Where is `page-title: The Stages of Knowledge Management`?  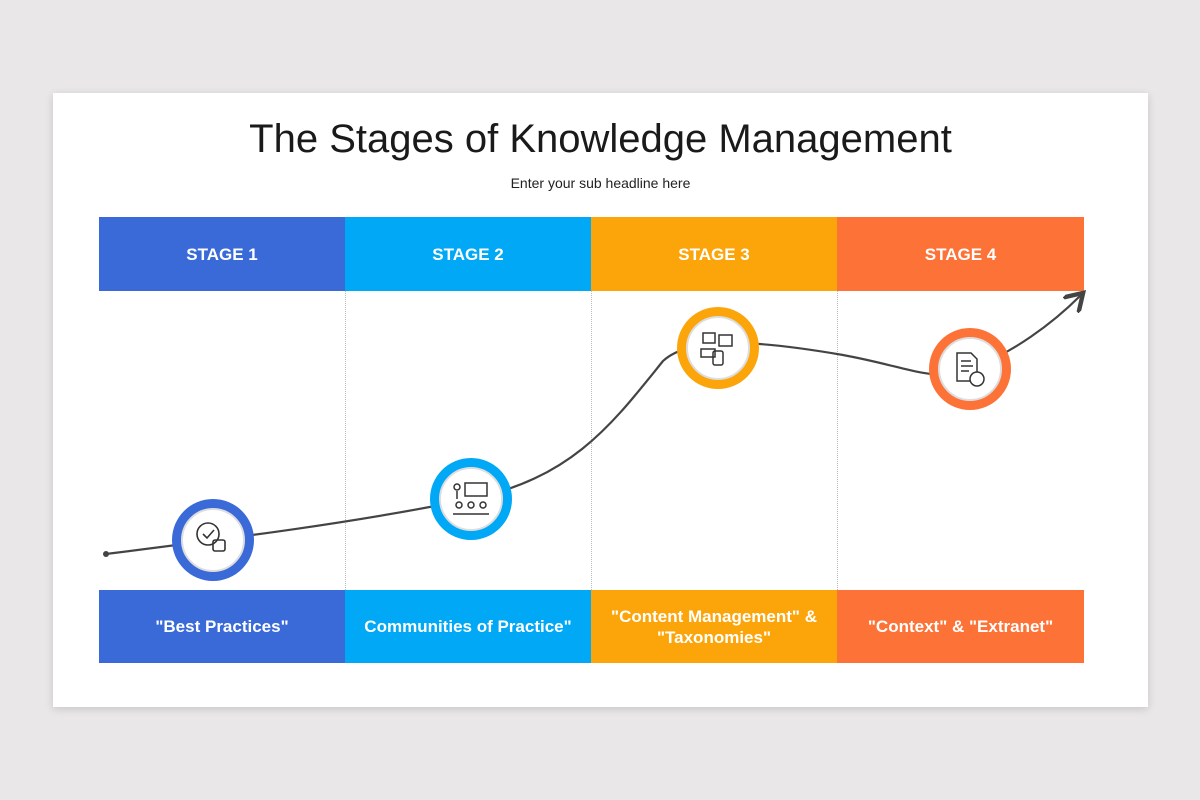
page-title: The Stages of Knowledge Management is located at coordinates (600, 139).